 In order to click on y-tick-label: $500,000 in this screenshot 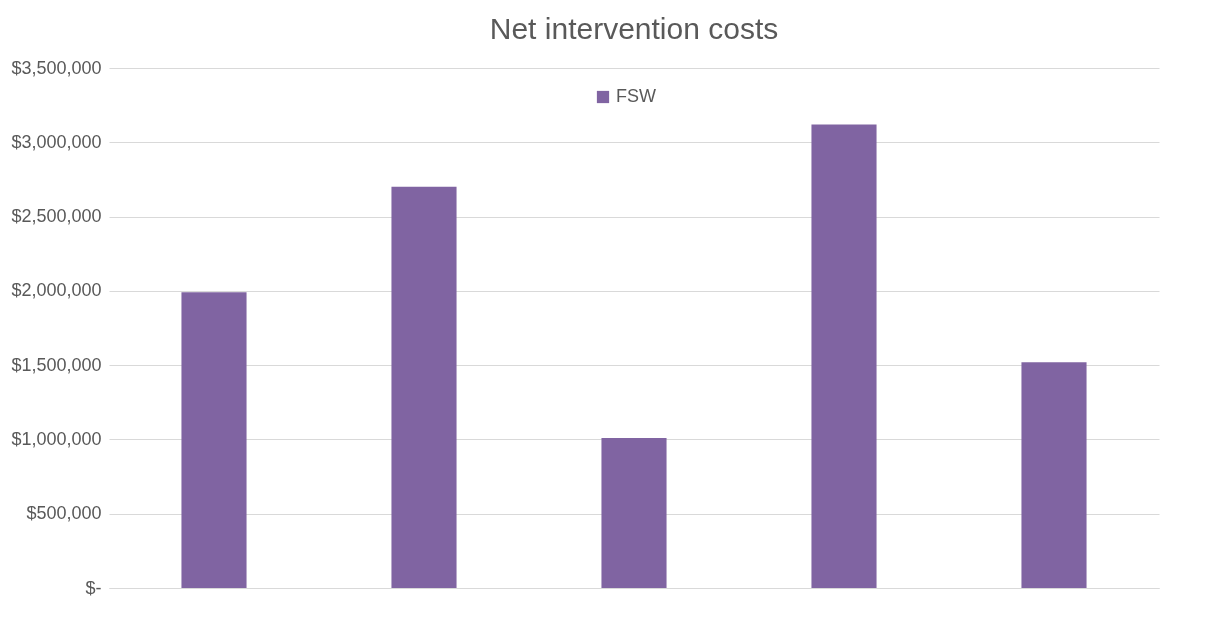, I will do `click(64, 513)`.